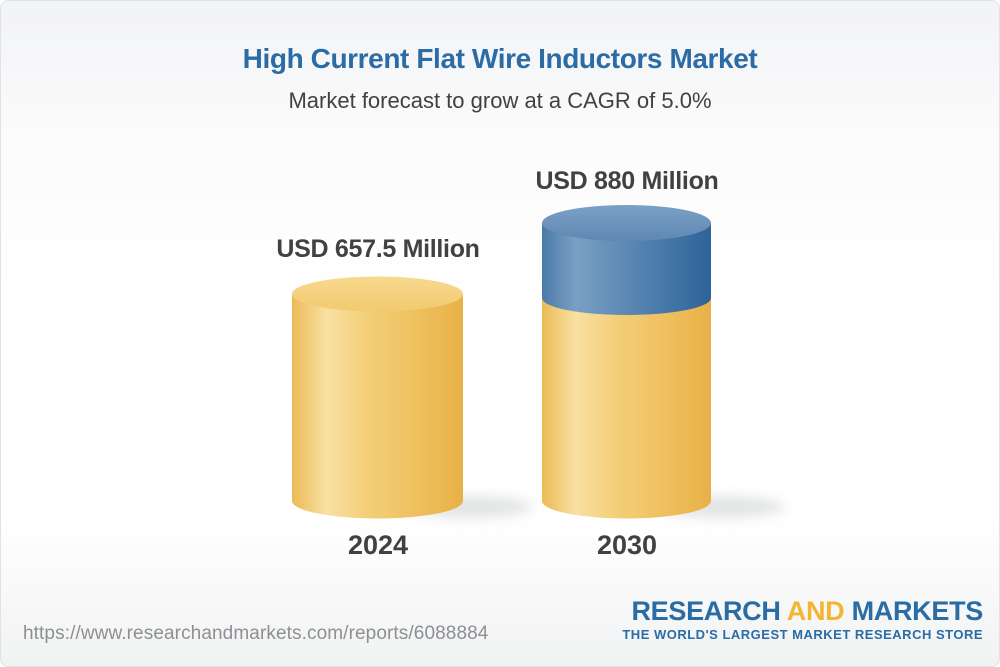 The image size is (1000, 667). I want to click on logo-wordmark: RESEARCH AND MARKETS, so click(802, 611).